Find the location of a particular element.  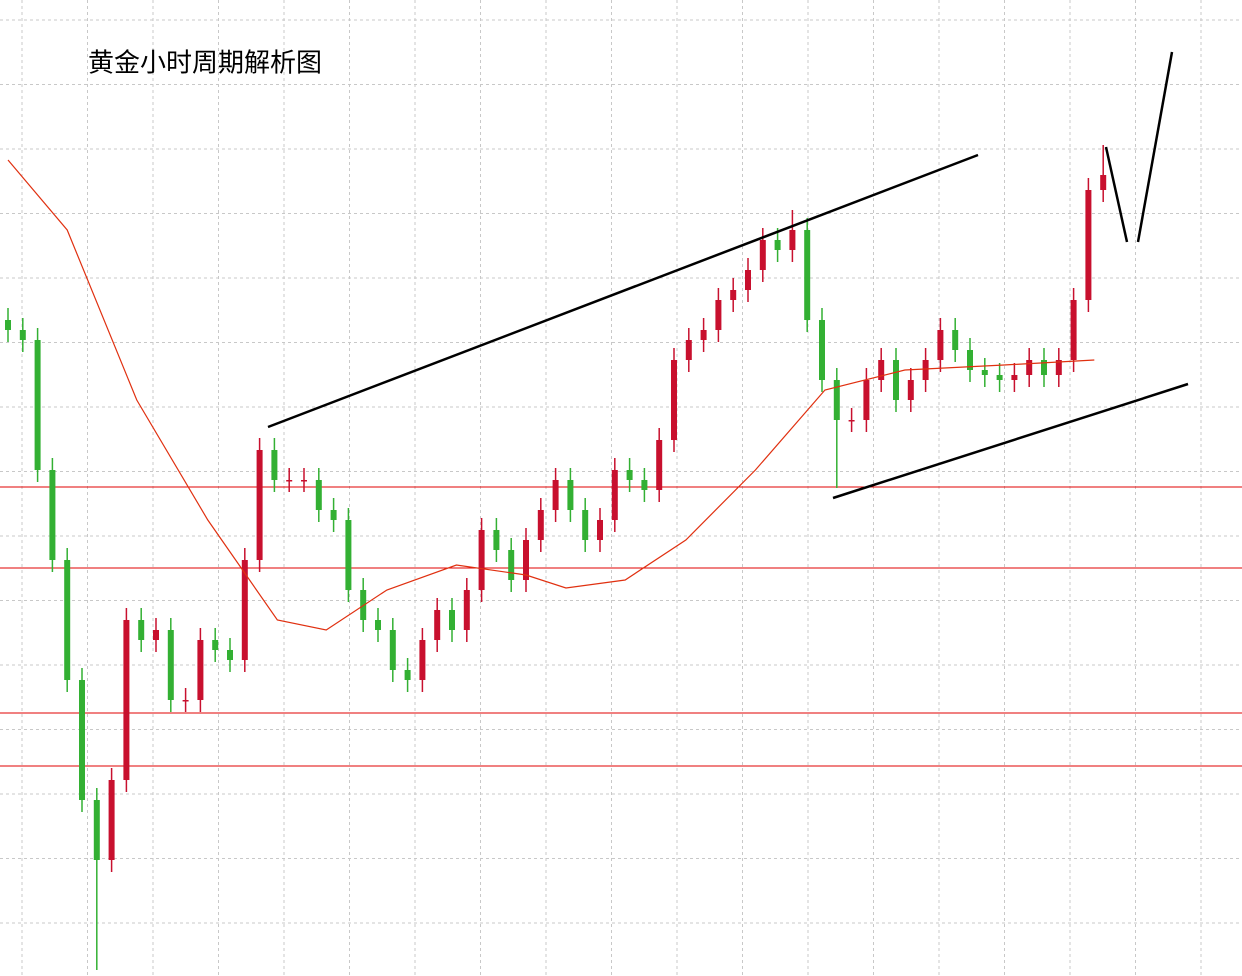

trend-line is located at coordinates (1010, 441).